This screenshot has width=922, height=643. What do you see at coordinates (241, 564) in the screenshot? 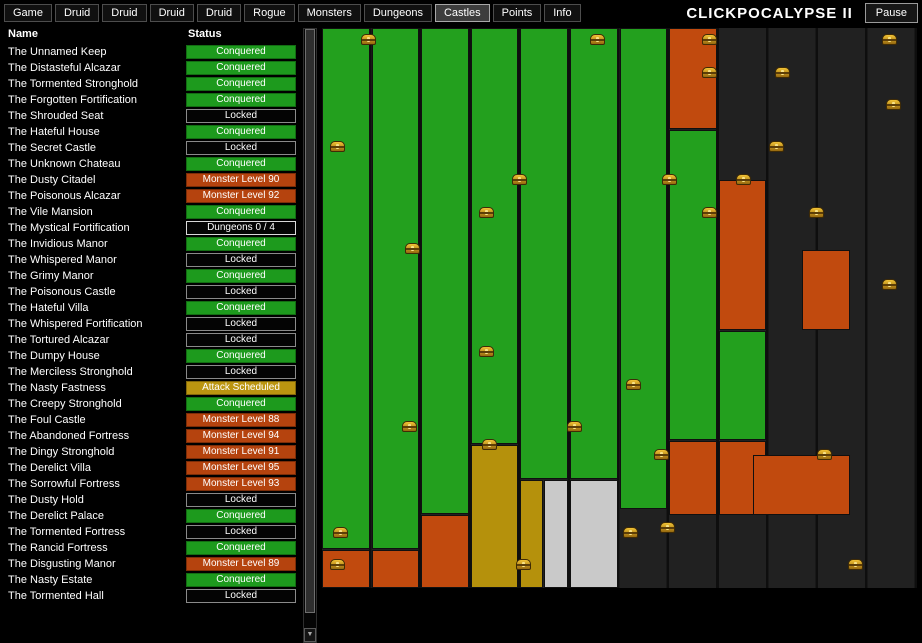
I see `status-badge: Monster Level 89` at bounding box center [241, 564].